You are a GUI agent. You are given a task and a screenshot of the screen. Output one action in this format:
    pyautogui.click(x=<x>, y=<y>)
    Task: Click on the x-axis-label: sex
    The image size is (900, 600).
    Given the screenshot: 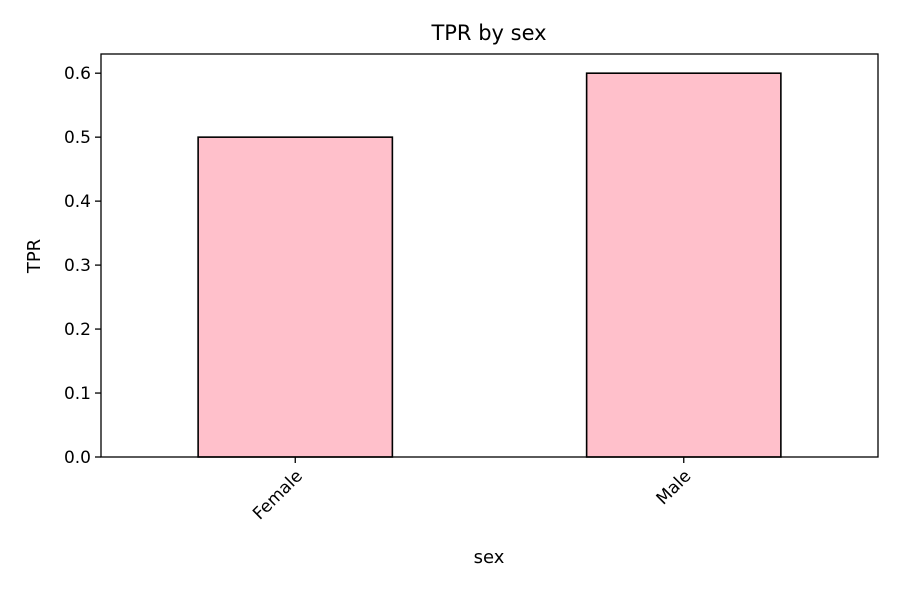 What is the action you would take?
    pyautogui.click(x=489, y=557)
    